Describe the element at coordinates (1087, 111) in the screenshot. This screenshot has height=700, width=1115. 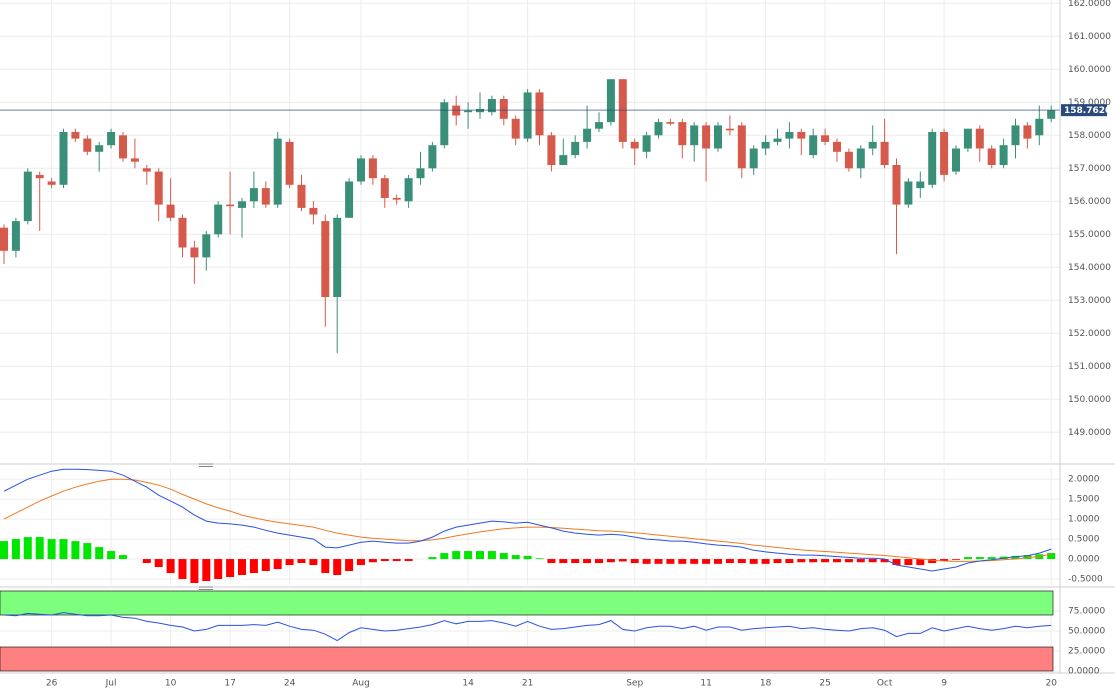
I see `last-price-label: 158.7620` at that location.